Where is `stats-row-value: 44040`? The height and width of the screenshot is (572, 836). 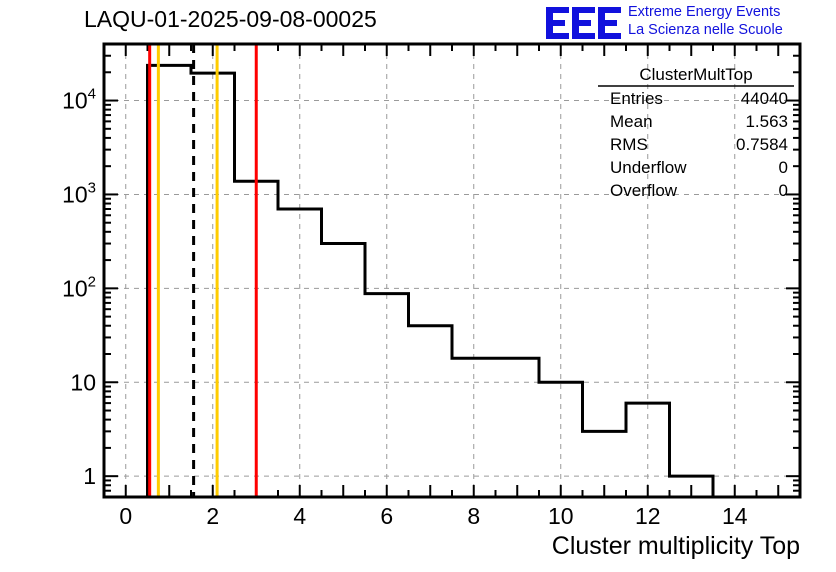 stats-row-value: 44040 is located at coordinates (764, 98).